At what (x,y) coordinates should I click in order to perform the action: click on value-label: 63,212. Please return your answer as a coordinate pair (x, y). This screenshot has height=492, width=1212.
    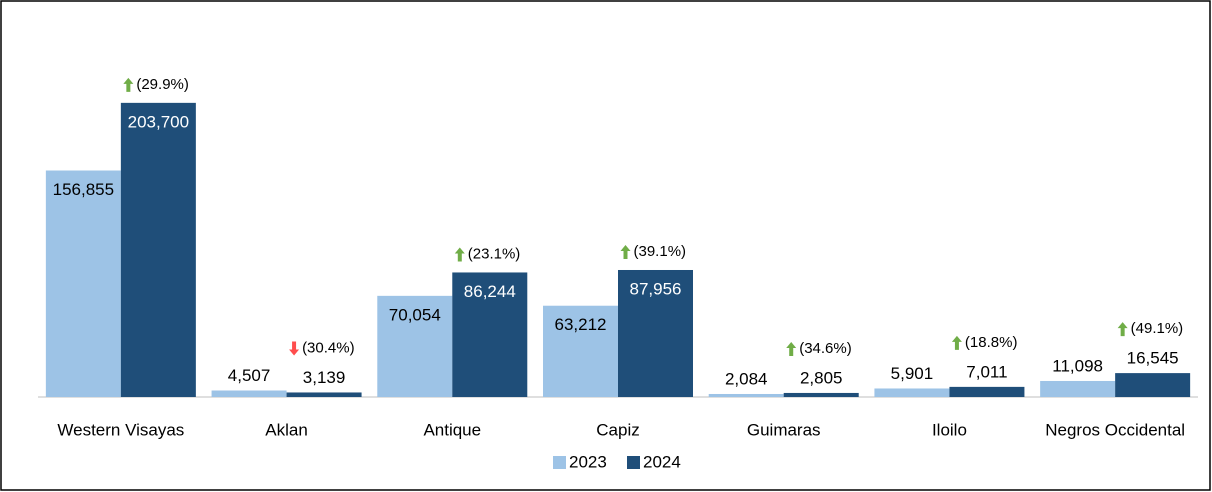
    Looking at the image, I should click on (581, 324).